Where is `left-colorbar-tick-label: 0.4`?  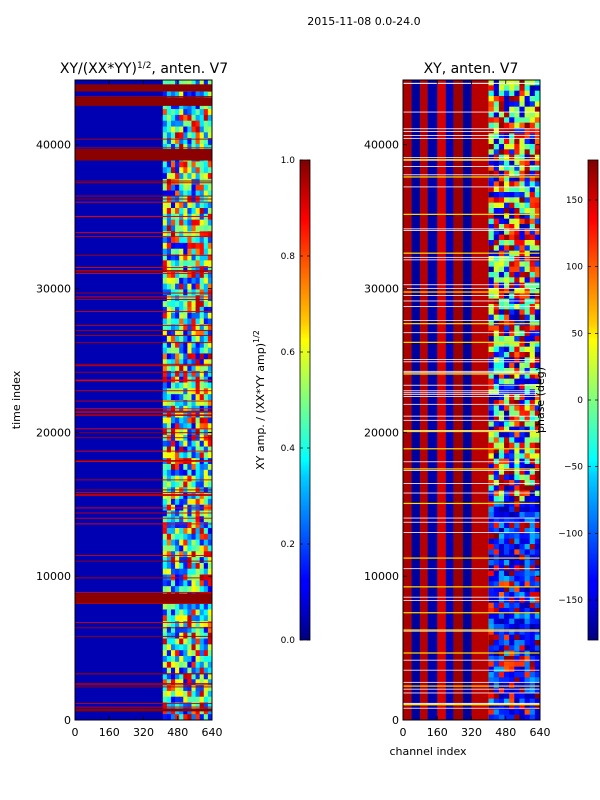 left-colorbar-tick-label: 0.4 is located at coordinates (288, 449).